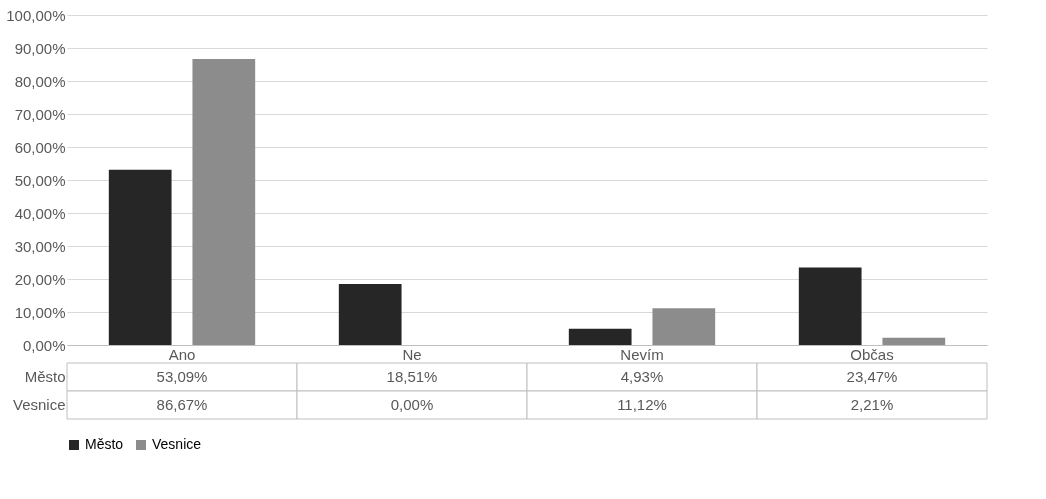 The width and height of the screenshot is (1046, 499). What do you see at coordinates (177, 444) in the screenshot?
I see `legend-label: Vesnice` at bounding box center [177, 444].